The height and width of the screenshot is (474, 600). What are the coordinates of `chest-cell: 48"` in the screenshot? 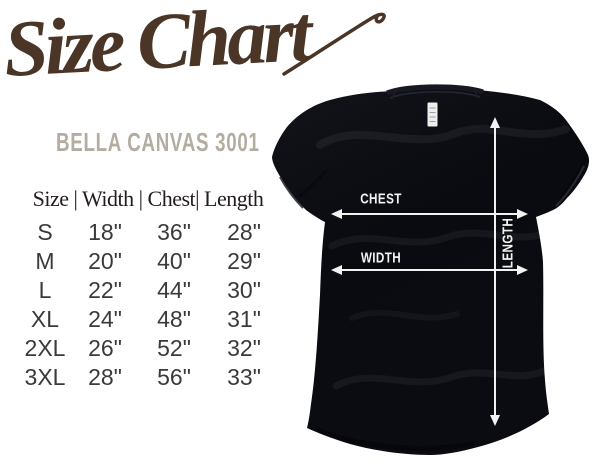 It's located at (174, 319).